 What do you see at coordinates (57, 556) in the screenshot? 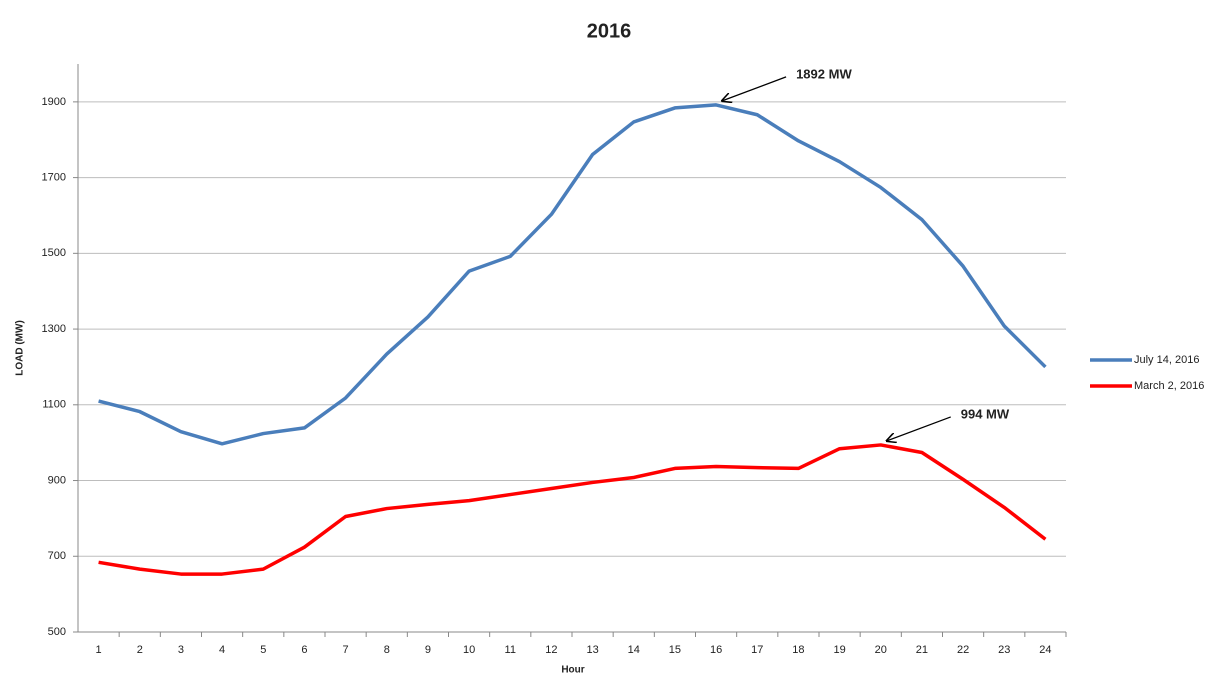
I see `y-tick-label: 700` at bounding box center [57, 556].